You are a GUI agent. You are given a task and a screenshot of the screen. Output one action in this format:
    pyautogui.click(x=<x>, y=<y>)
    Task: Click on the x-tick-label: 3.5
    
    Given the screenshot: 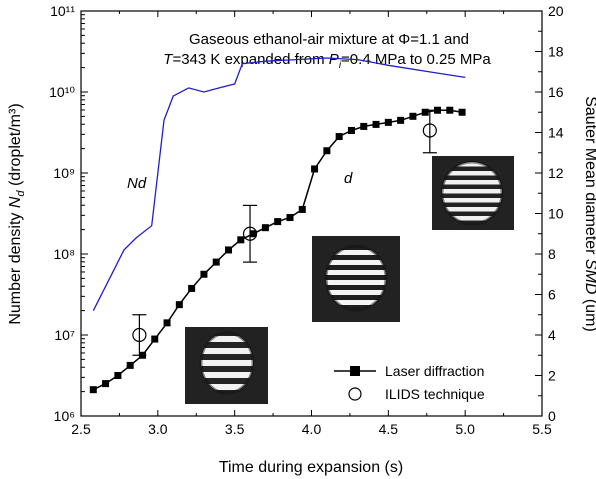 What is the action you would take?
    pyautogui.click(x=235, y=429)
    